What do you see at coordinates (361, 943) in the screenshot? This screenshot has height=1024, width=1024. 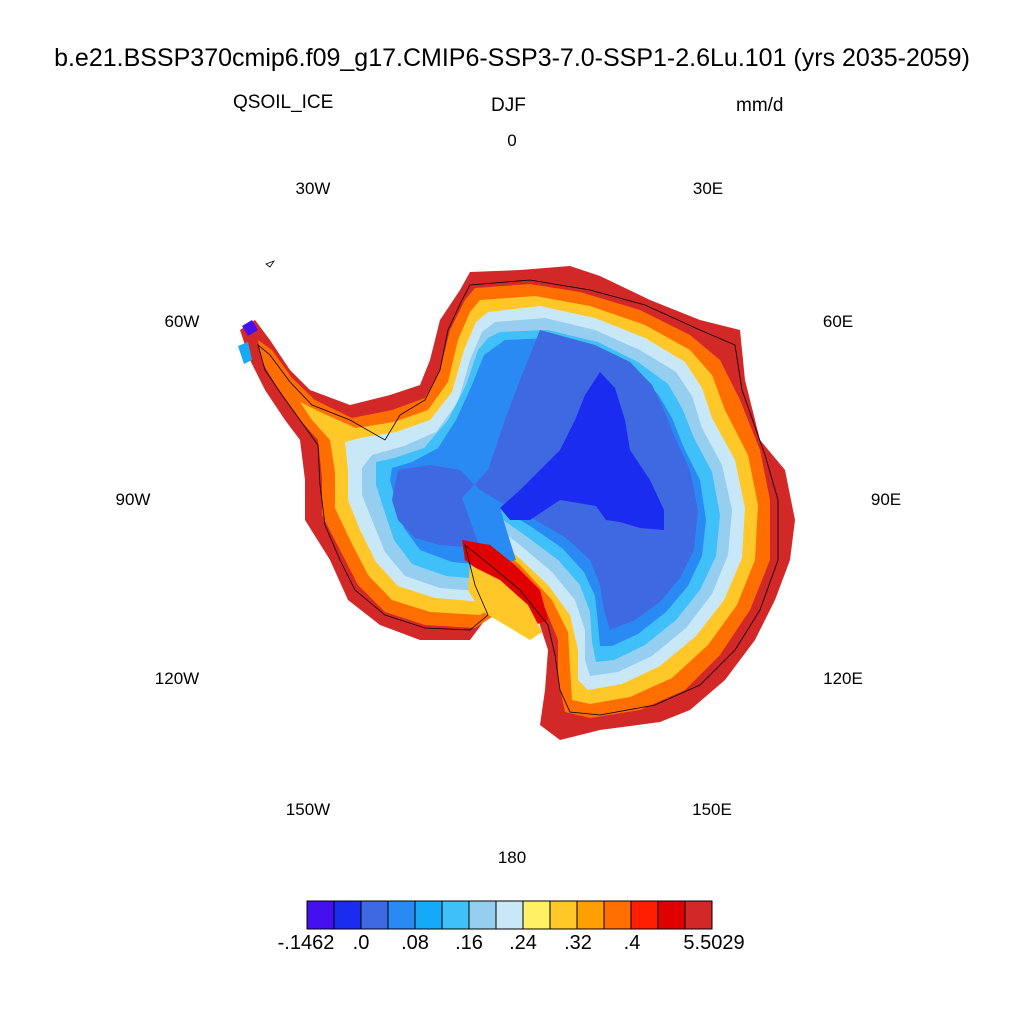 I see `colorbar-tick-label: .0` at bounding box center [361, 943].